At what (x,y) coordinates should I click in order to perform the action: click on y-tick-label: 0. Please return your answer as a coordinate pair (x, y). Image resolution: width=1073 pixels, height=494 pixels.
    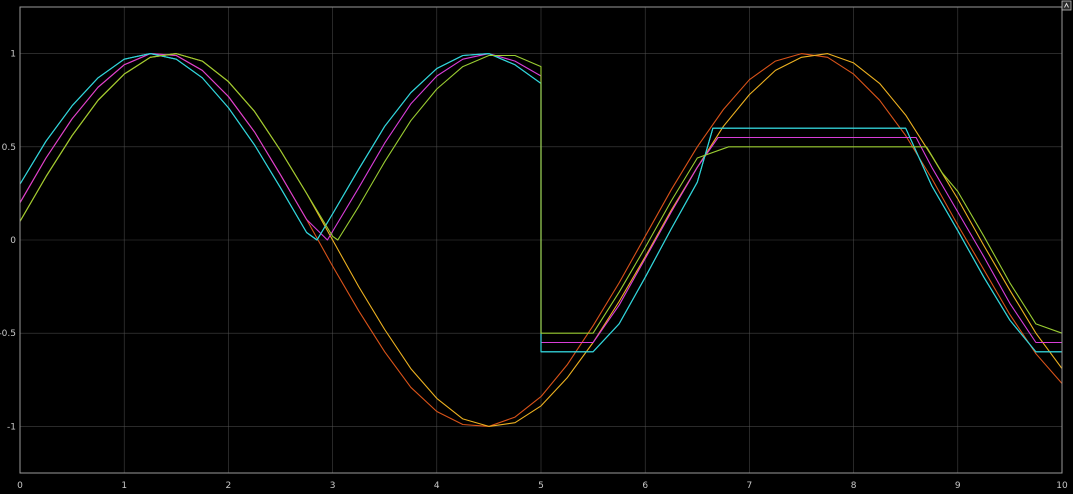
    Looking at the image, I should click on (13, 241).